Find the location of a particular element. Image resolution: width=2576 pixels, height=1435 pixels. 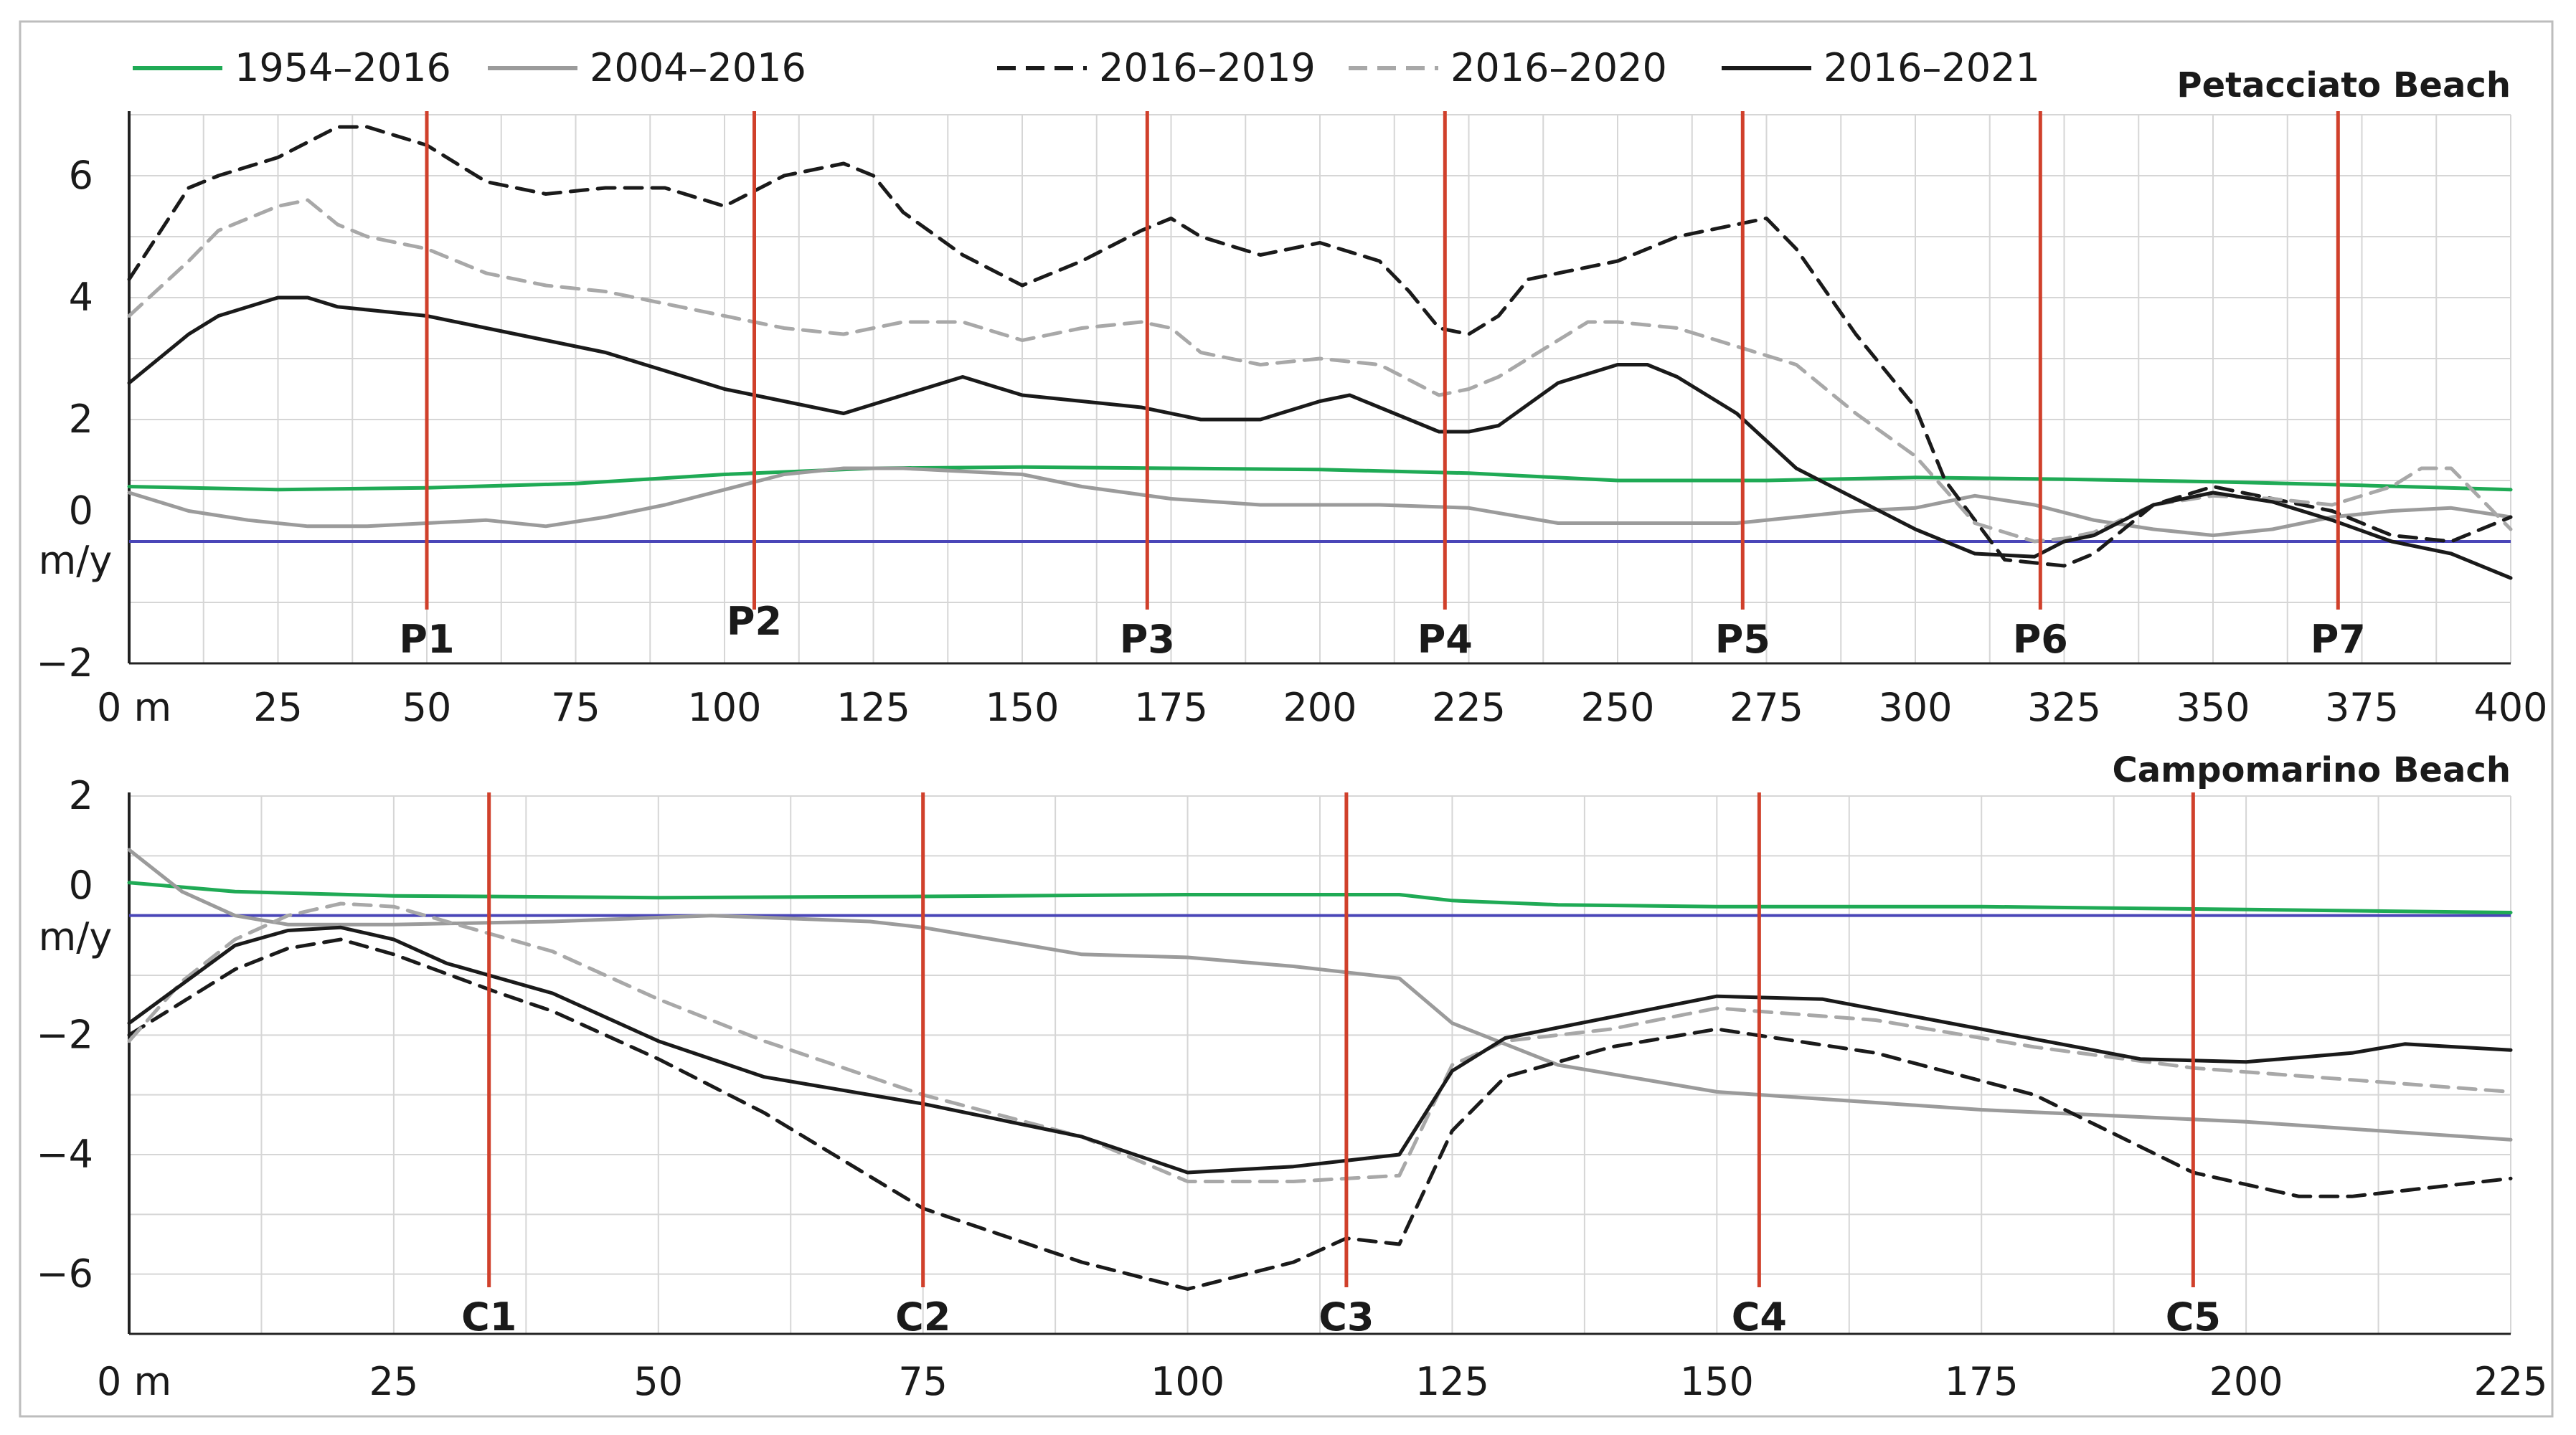

petacciato-beach-x-tick-label: 125 is located at coordinates (873, 707).